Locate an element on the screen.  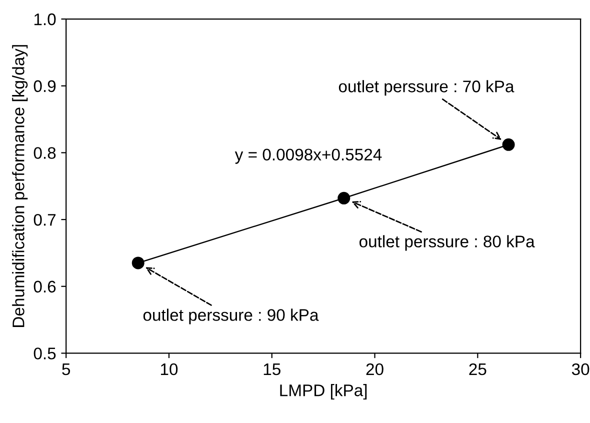
y-tick-label: 0.7 is located at coordinates (45, 220).